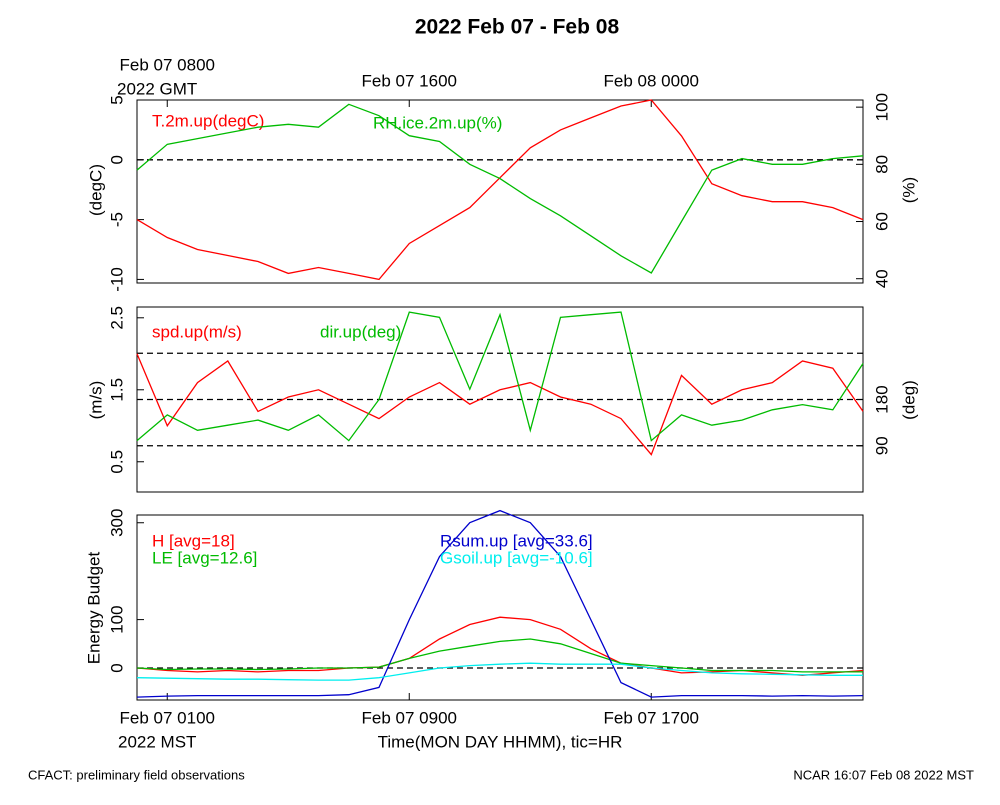 Image resolution: width=1000 pixels, height=805 pixels. What do you see at coordinates (167, 717) in the screenshot?
I see `x-tick-label: Feb 07 0100` at bounding box center [167, 717].